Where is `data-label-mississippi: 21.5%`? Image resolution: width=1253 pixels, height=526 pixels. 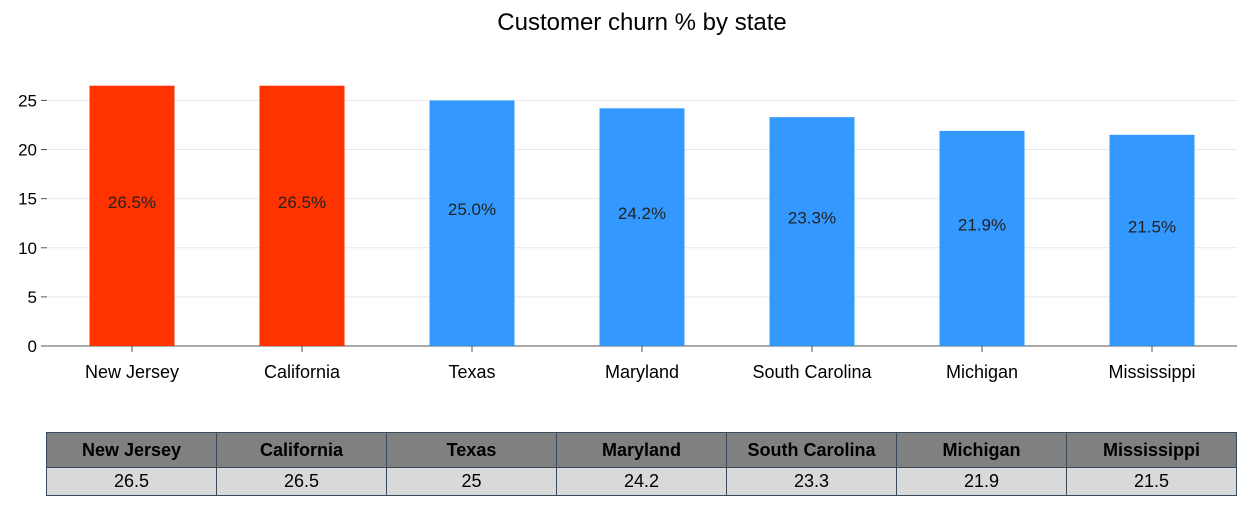
data-label-mississippi: 21.5% is located at coordinates (1152, 226).